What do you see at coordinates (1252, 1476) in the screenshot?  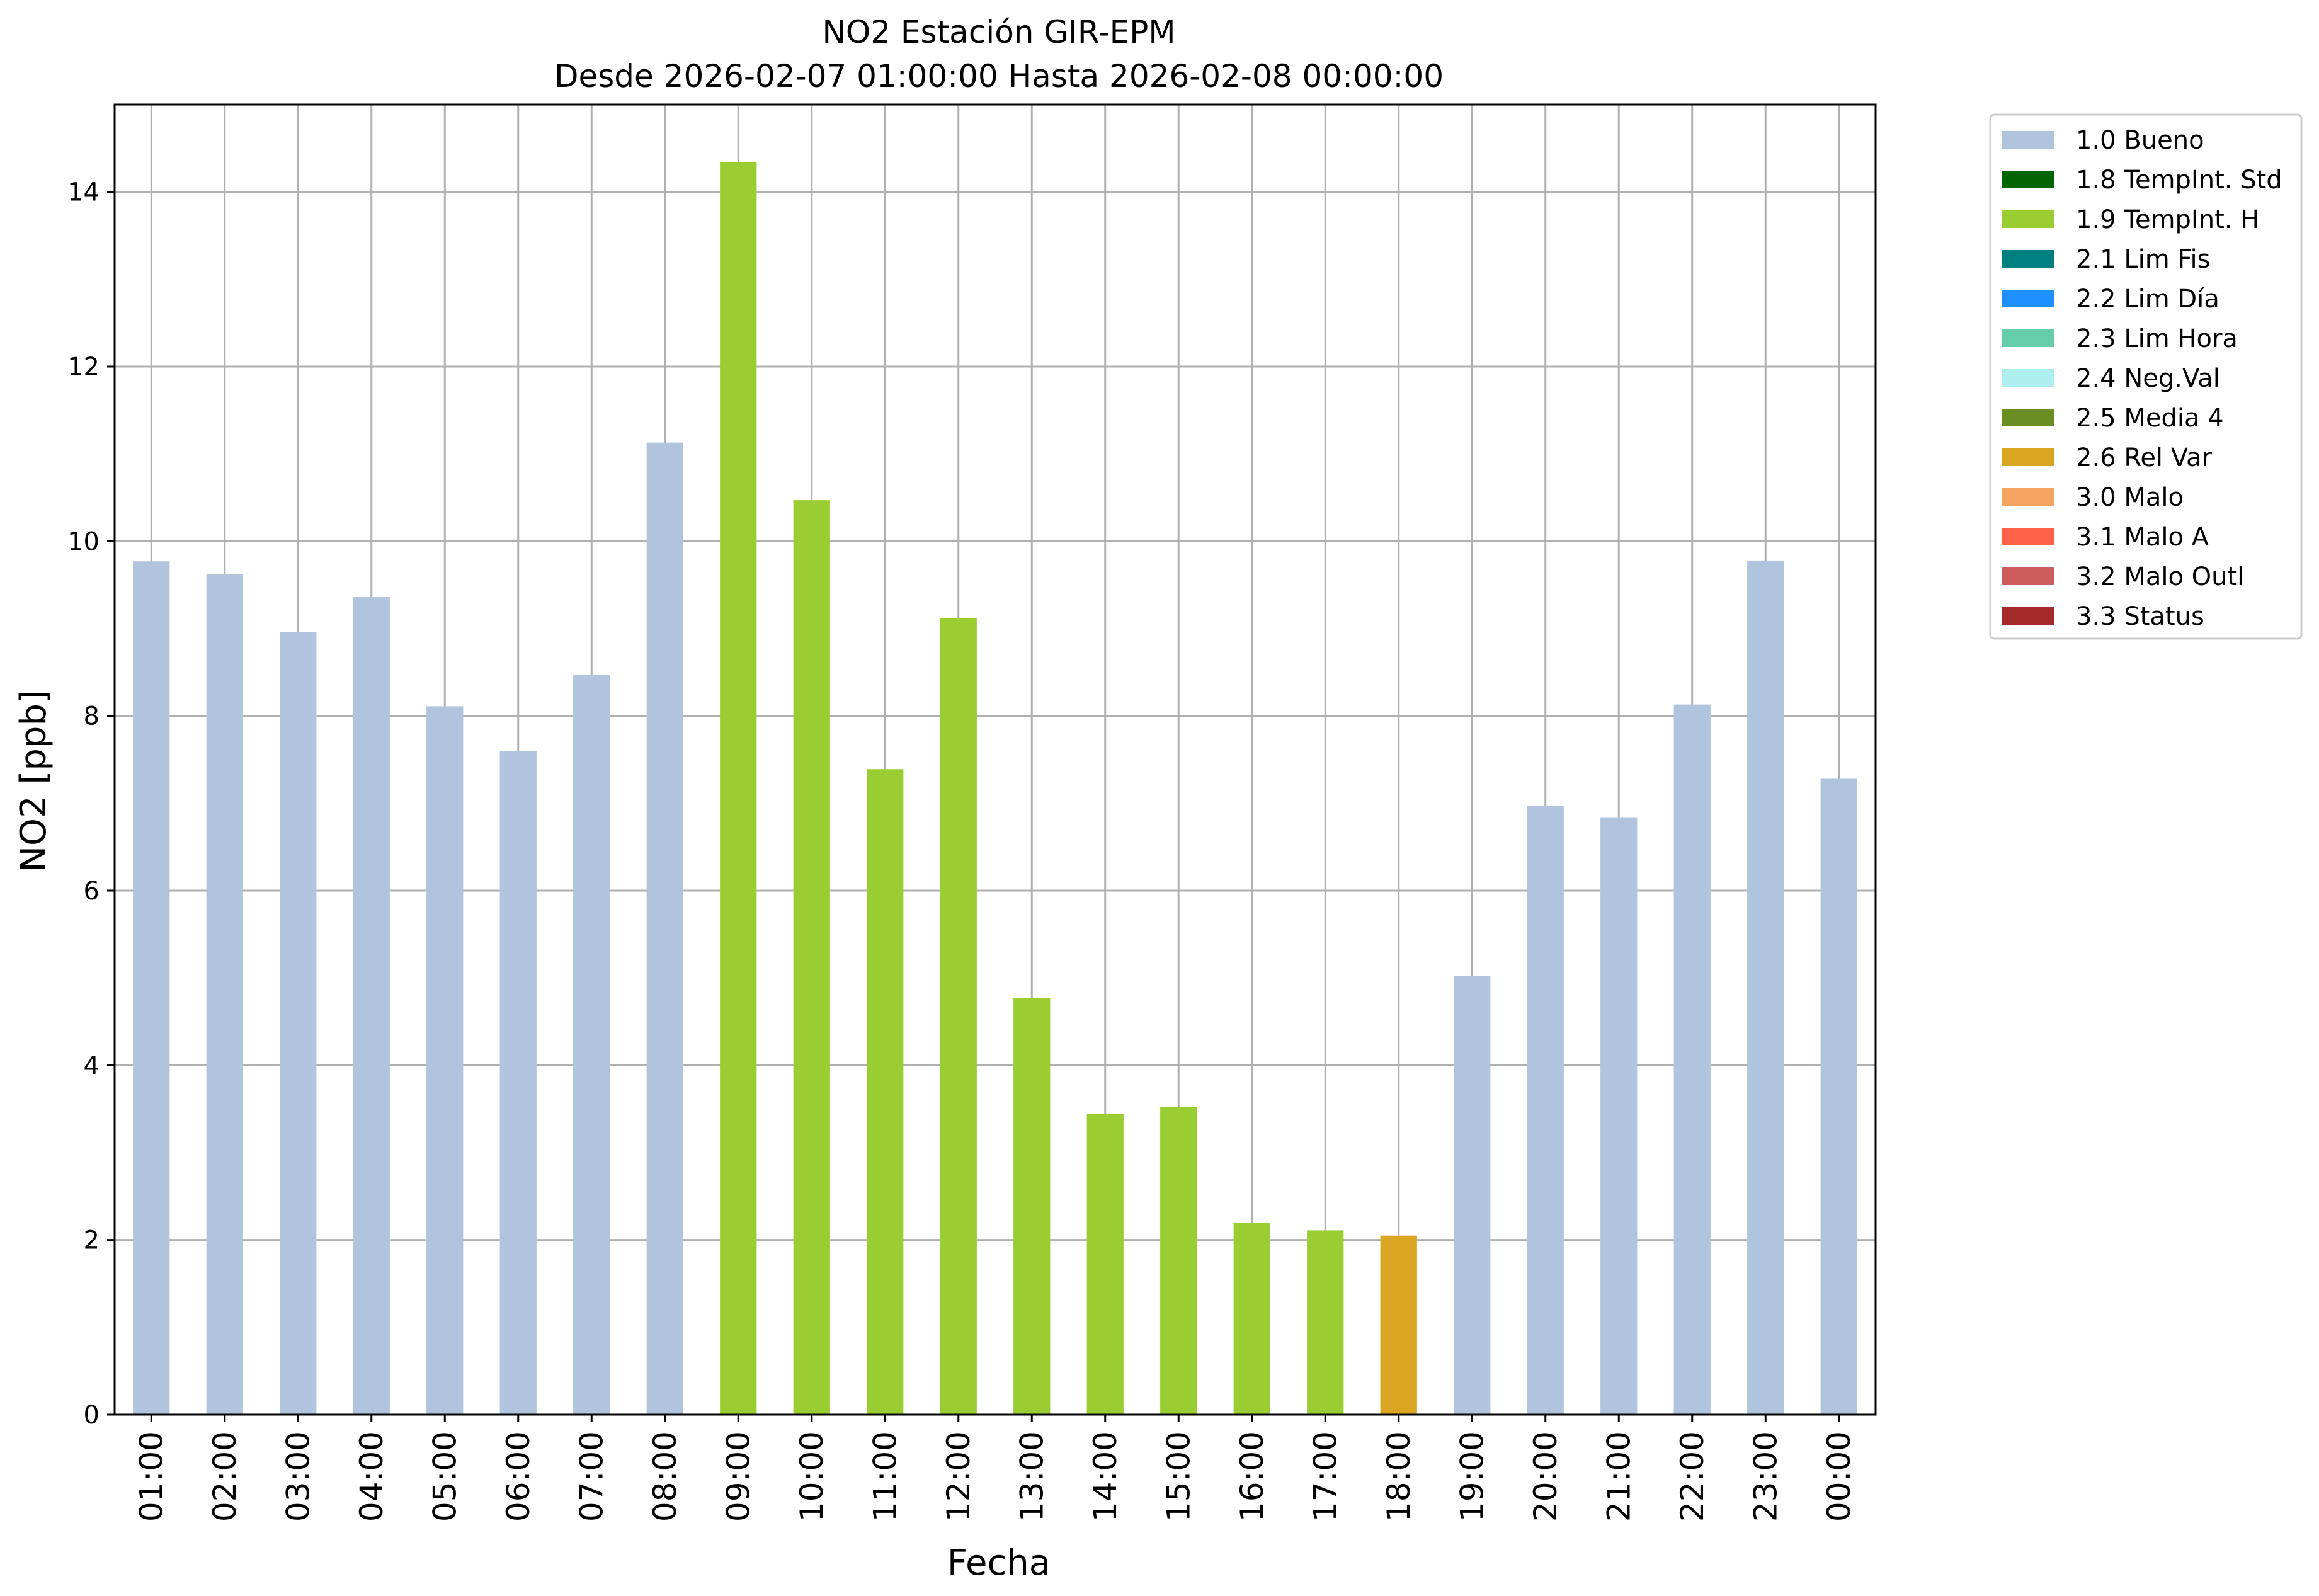 I see `x-tick-label: 16:00` at bounding box center [1252, 1476].